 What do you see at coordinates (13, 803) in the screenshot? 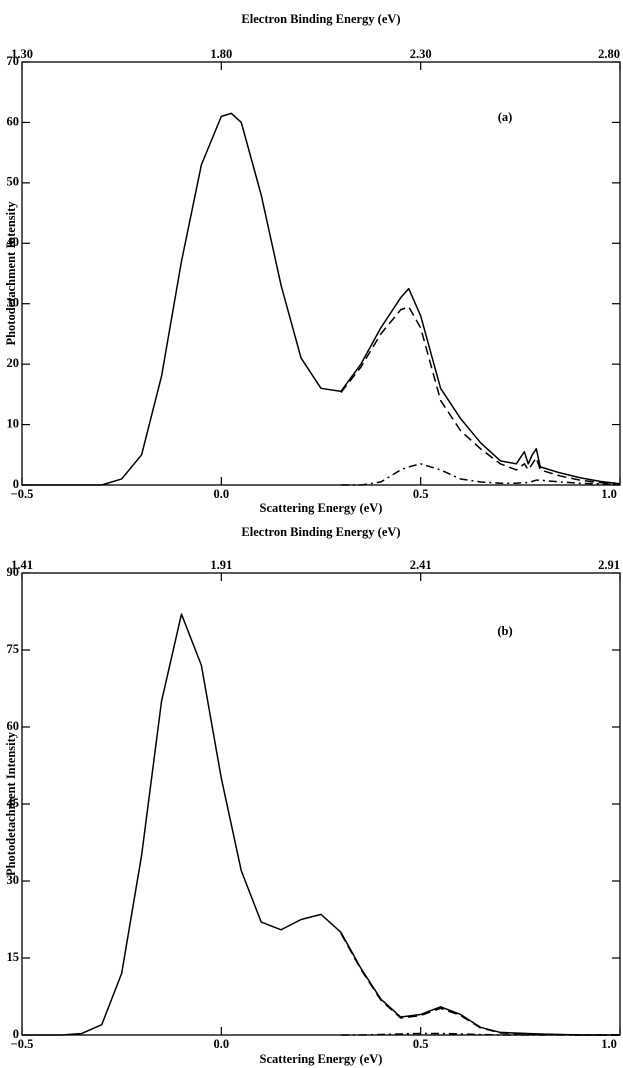
I see `y-tick-label: 45` at bounding box center [13, 803].